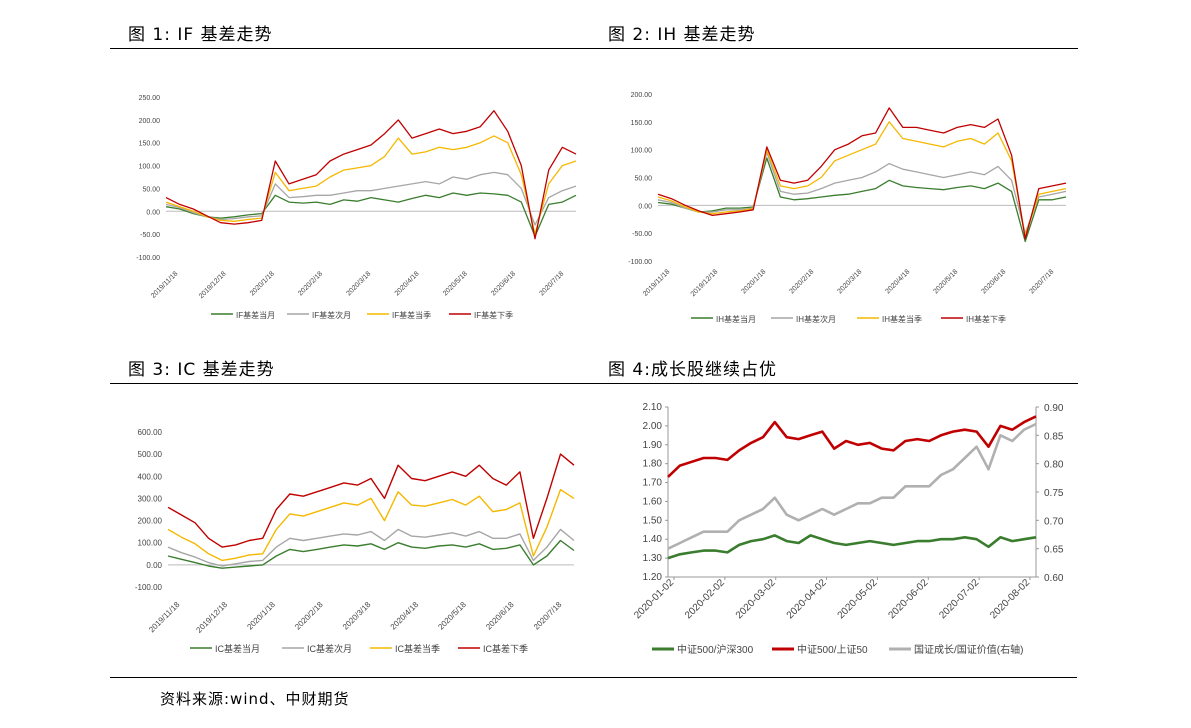 This screenshot has width=1191, height=728. Describe the element at coordinates (858, 599) in the screenshot. I see `x-tick-label: 2020-05-02` at that location.